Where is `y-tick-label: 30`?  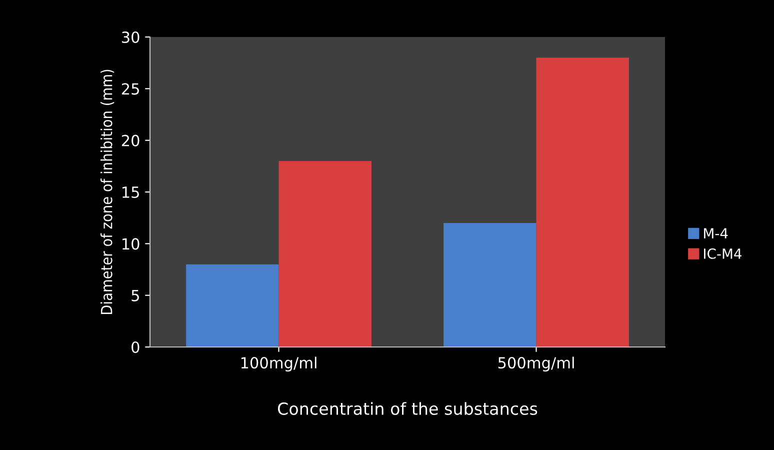
y-tick-label: 30 is located at coordinates (131, 37).